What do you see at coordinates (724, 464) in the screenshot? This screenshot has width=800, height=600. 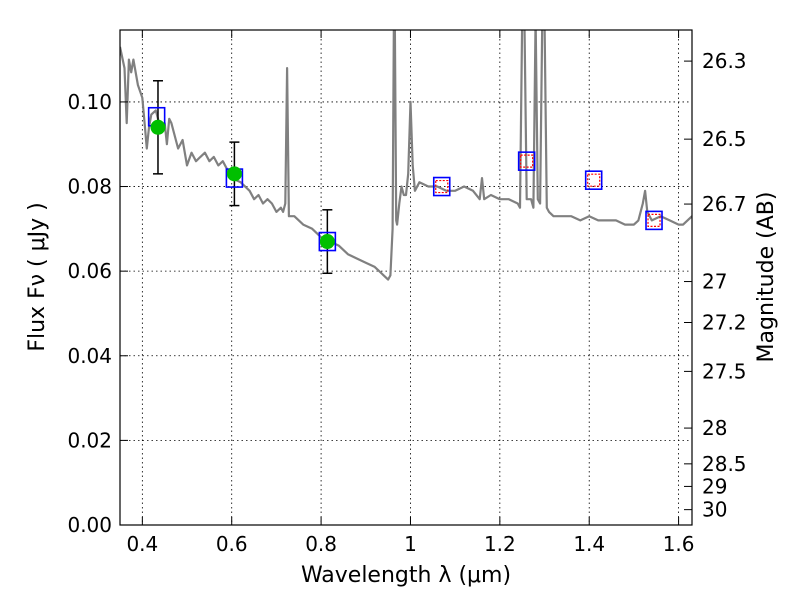 I see `mag-tick-label: 28.5` at bounding box center [724, 464].